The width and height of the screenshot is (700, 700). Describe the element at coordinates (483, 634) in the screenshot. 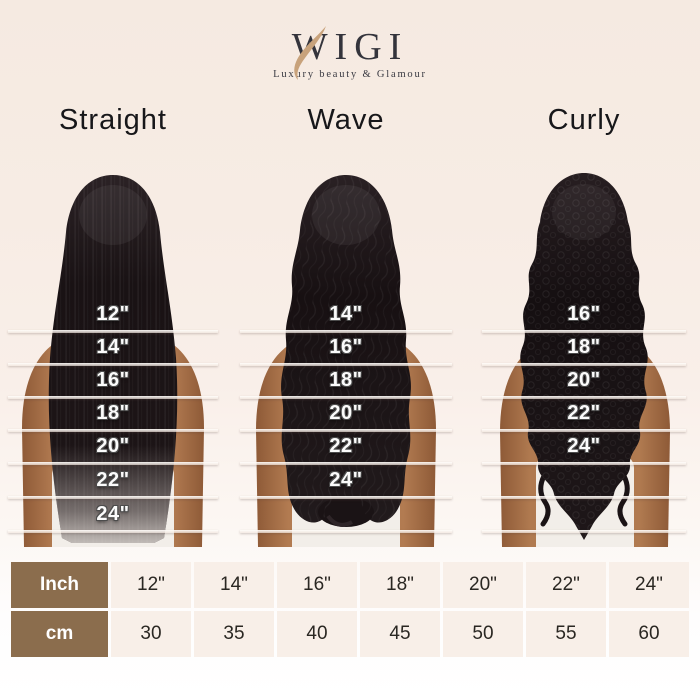

I see `table-cell: 50` at that location.